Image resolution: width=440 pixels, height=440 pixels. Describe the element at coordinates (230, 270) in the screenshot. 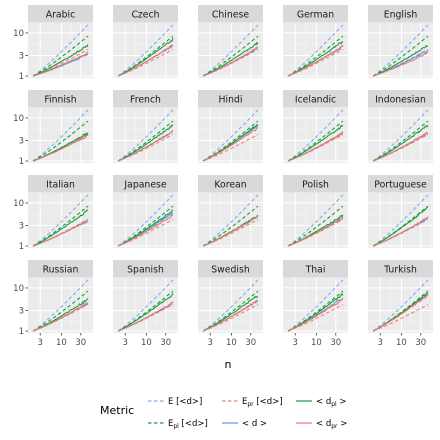

I see `strip-label: Swedish` at that location.